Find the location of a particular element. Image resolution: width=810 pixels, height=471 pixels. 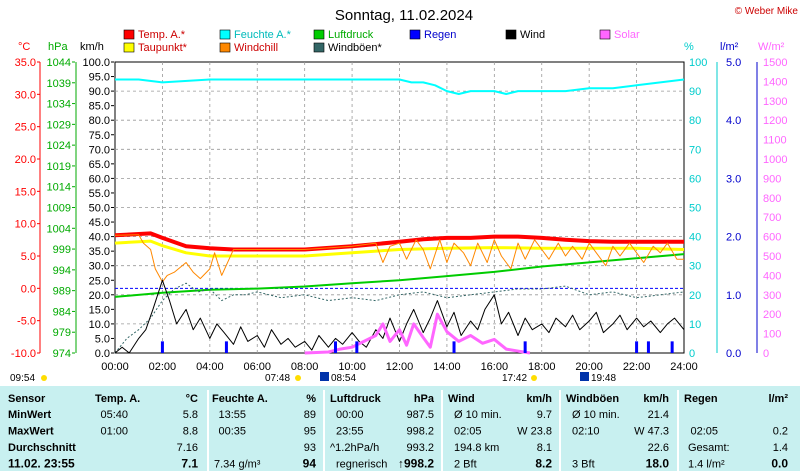

stats-cell-1-5: 23:55 is located at coordinates (350, 432).